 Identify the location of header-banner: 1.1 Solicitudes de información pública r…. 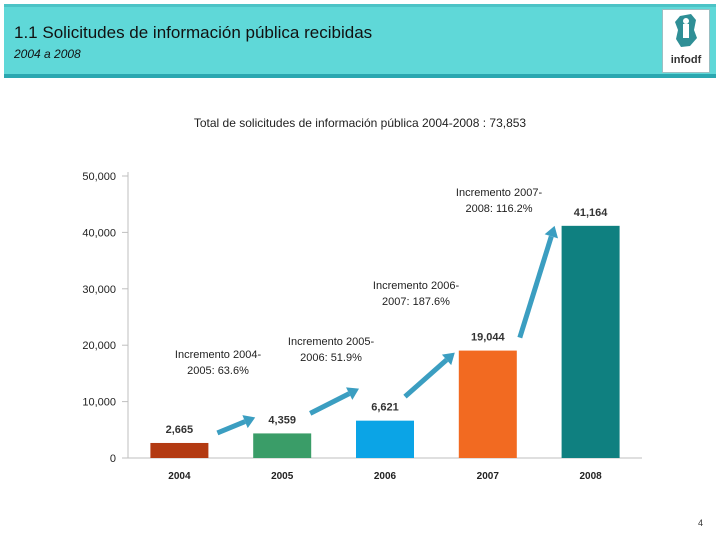
(360, 41).